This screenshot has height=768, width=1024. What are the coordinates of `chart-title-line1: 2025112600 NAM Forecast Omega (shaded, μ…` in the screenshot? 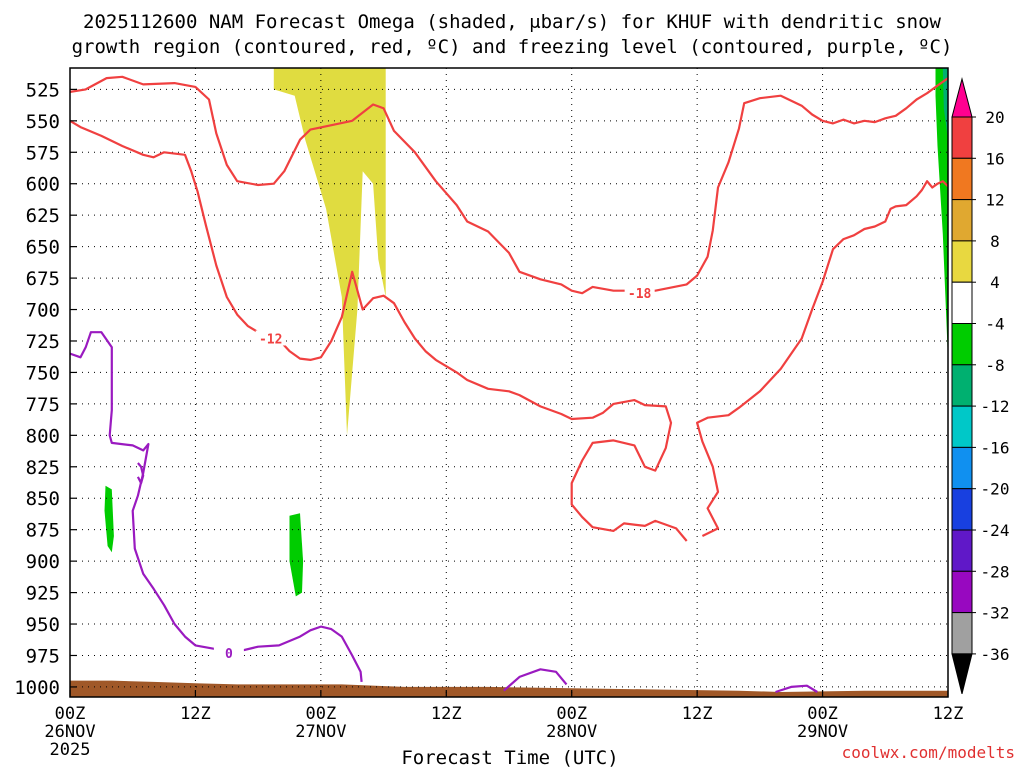 It's located at (512, 22).